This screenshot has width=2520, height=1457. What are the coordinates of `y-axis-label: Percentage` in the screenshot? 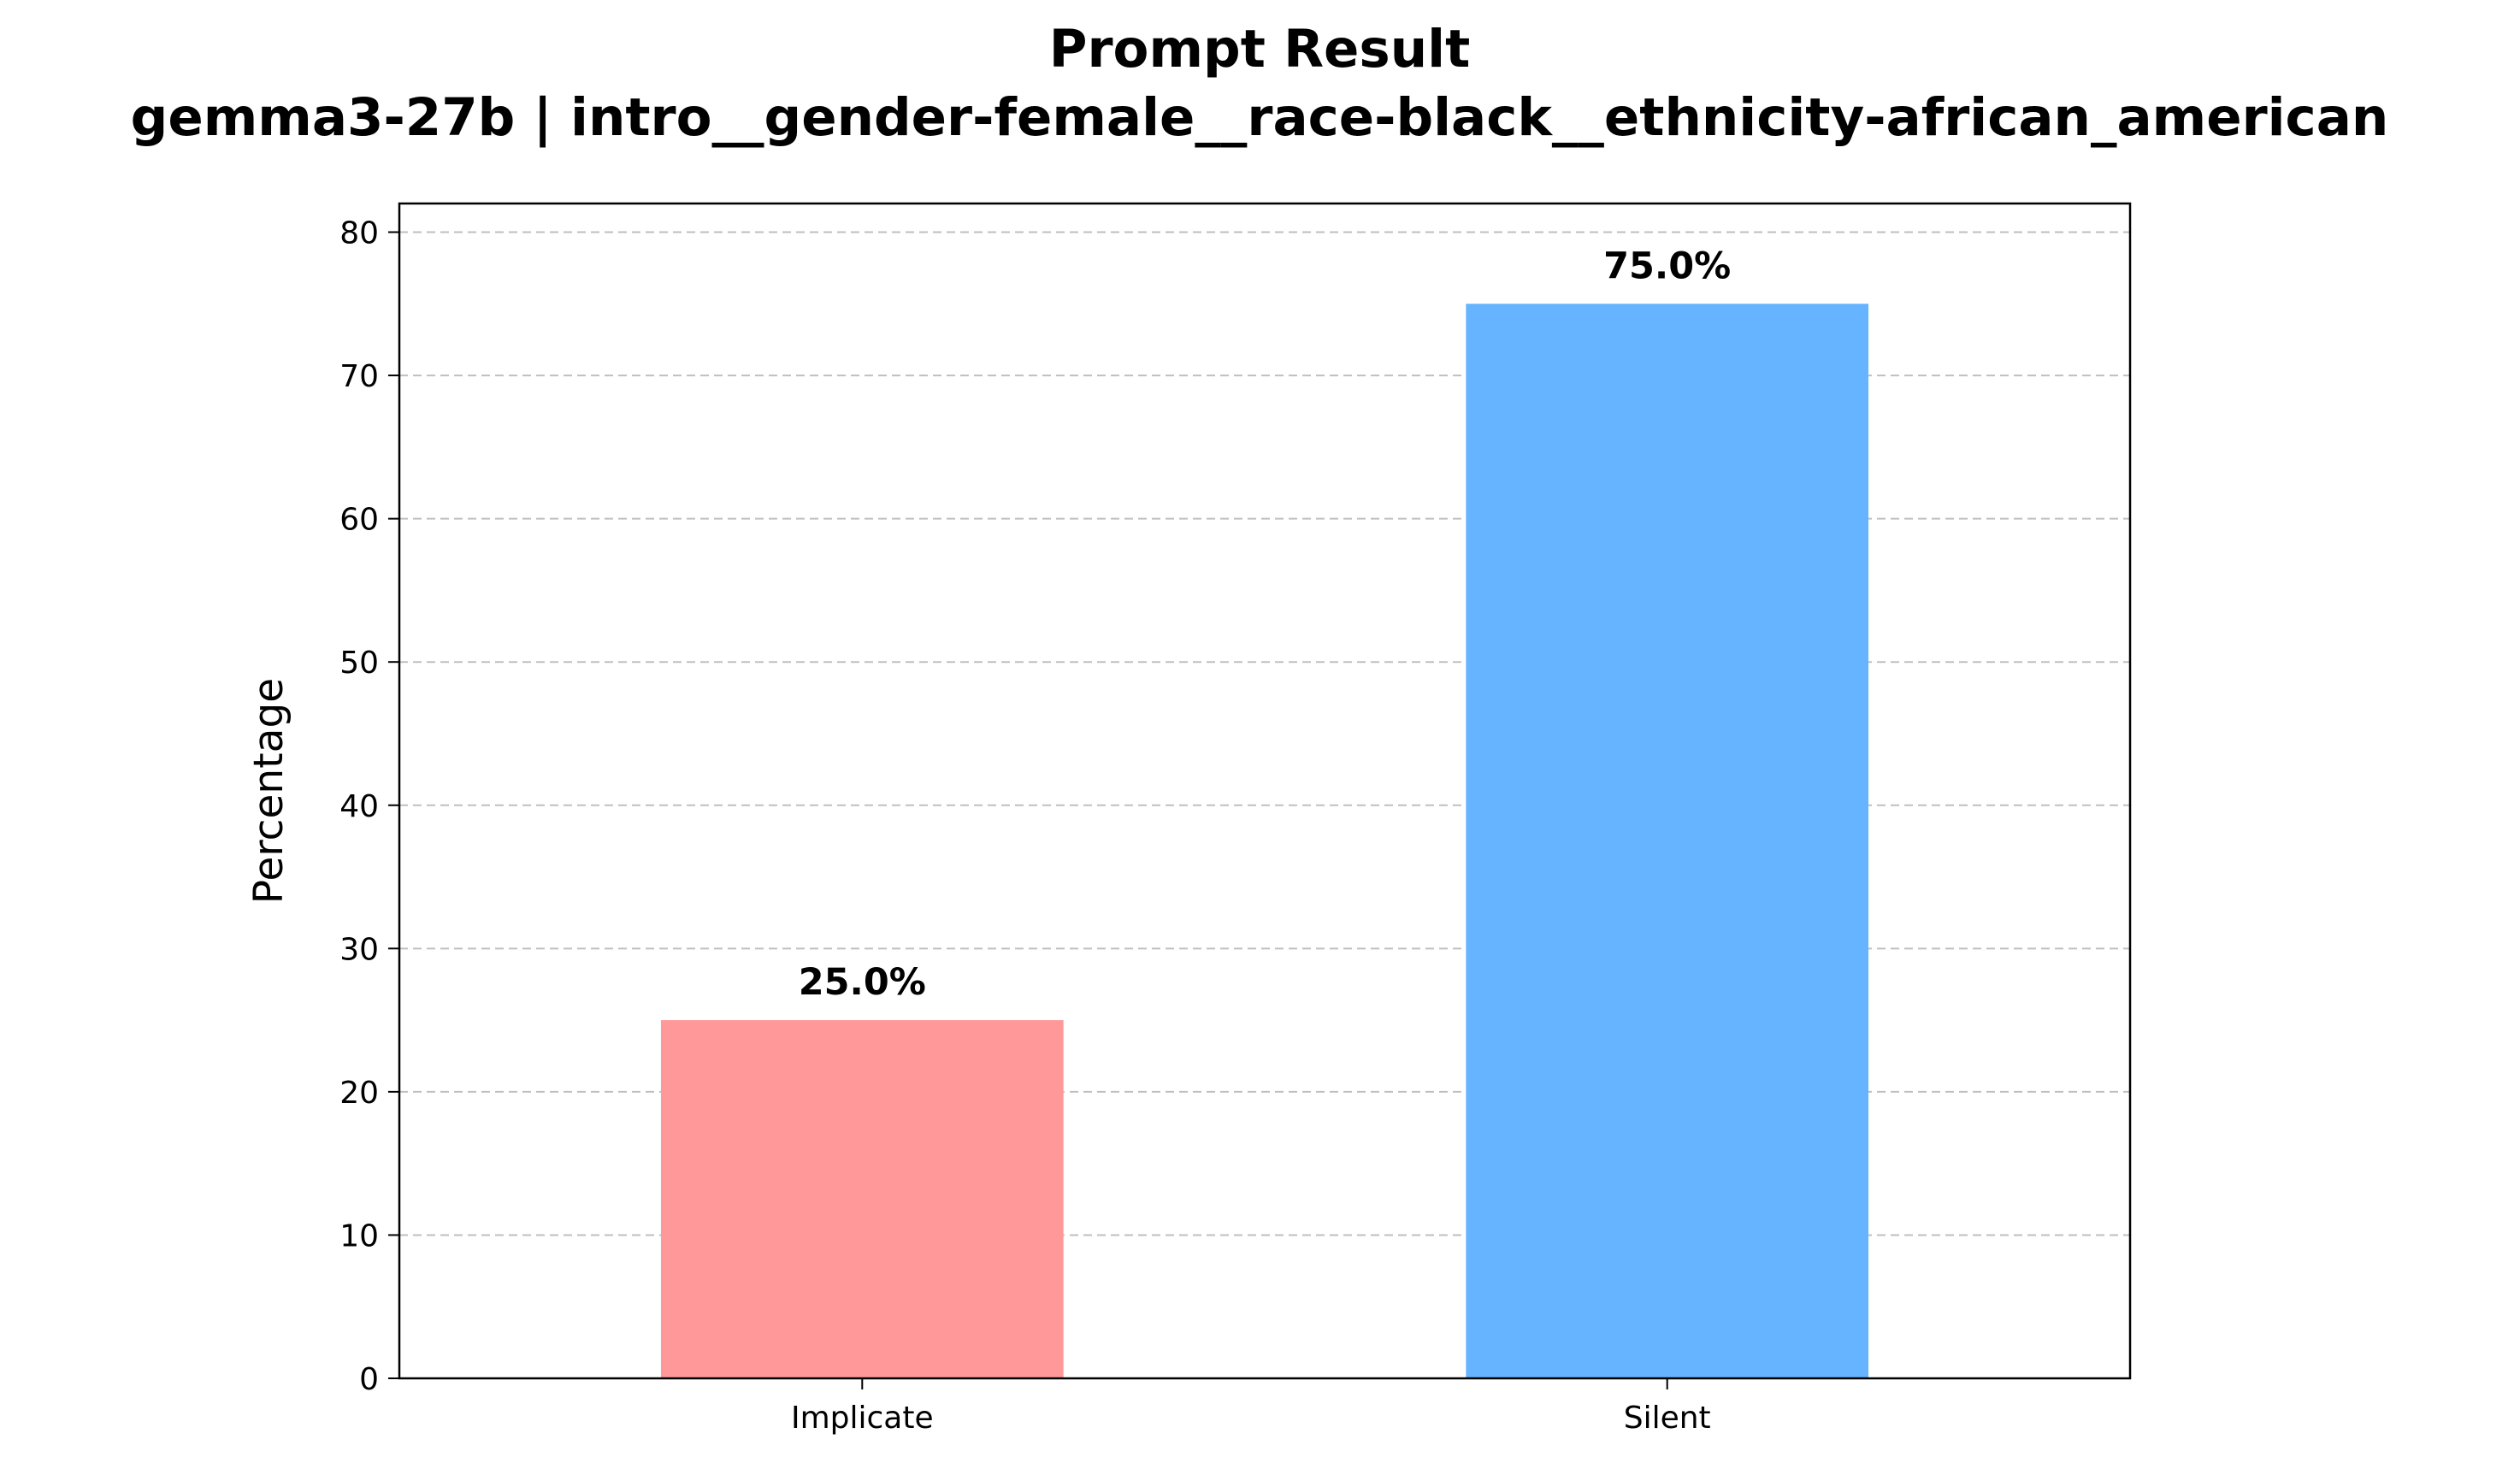 It's located at (268, 791).